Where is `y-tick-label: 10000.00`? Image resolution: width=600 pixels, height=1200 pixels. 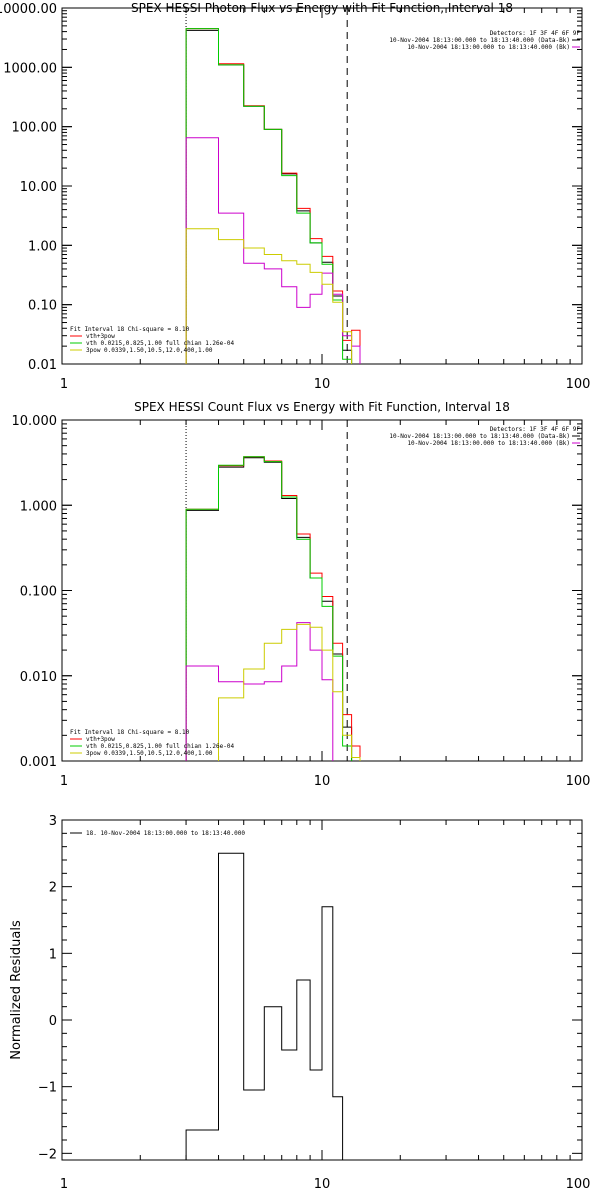 y-tick-label: 10000.00 is located at coordinates (28, 9).